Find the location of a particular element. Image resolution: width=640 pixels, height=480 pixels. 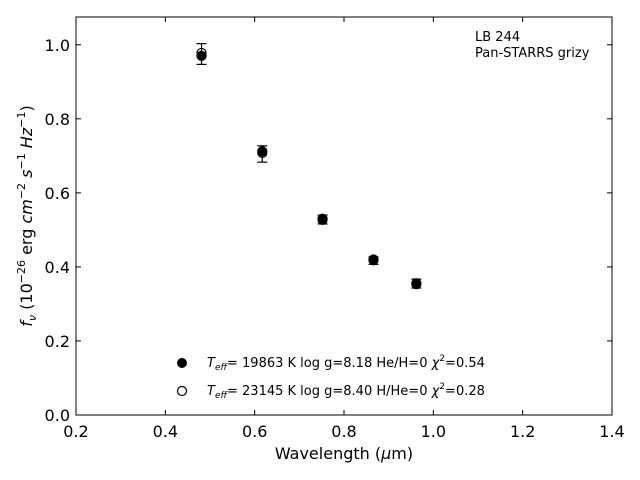

y-axis-title: fν (10−26 erg cm−2 s−1 Hz−1) is located at coordinates (27, 215).